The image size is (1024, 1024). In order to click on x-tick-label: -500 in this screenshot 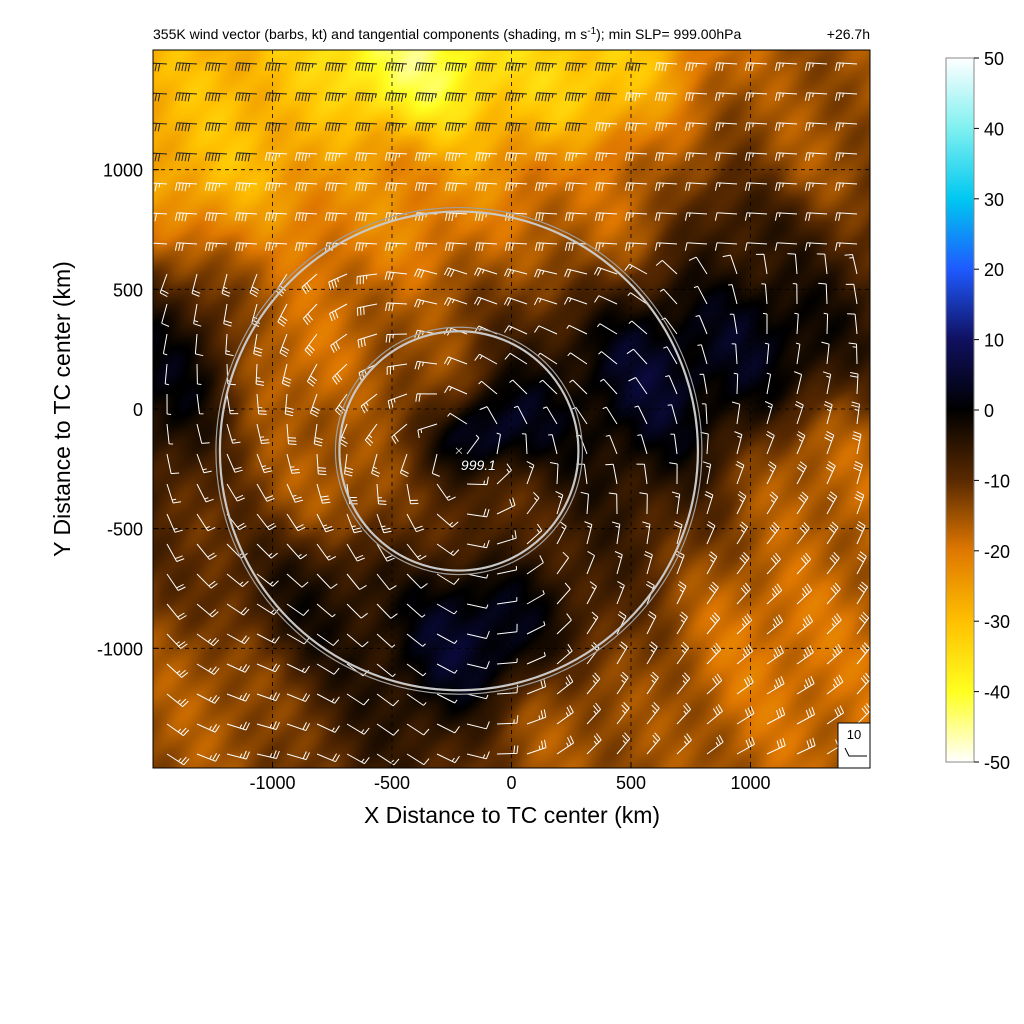, I will do `click(392, 783)`.